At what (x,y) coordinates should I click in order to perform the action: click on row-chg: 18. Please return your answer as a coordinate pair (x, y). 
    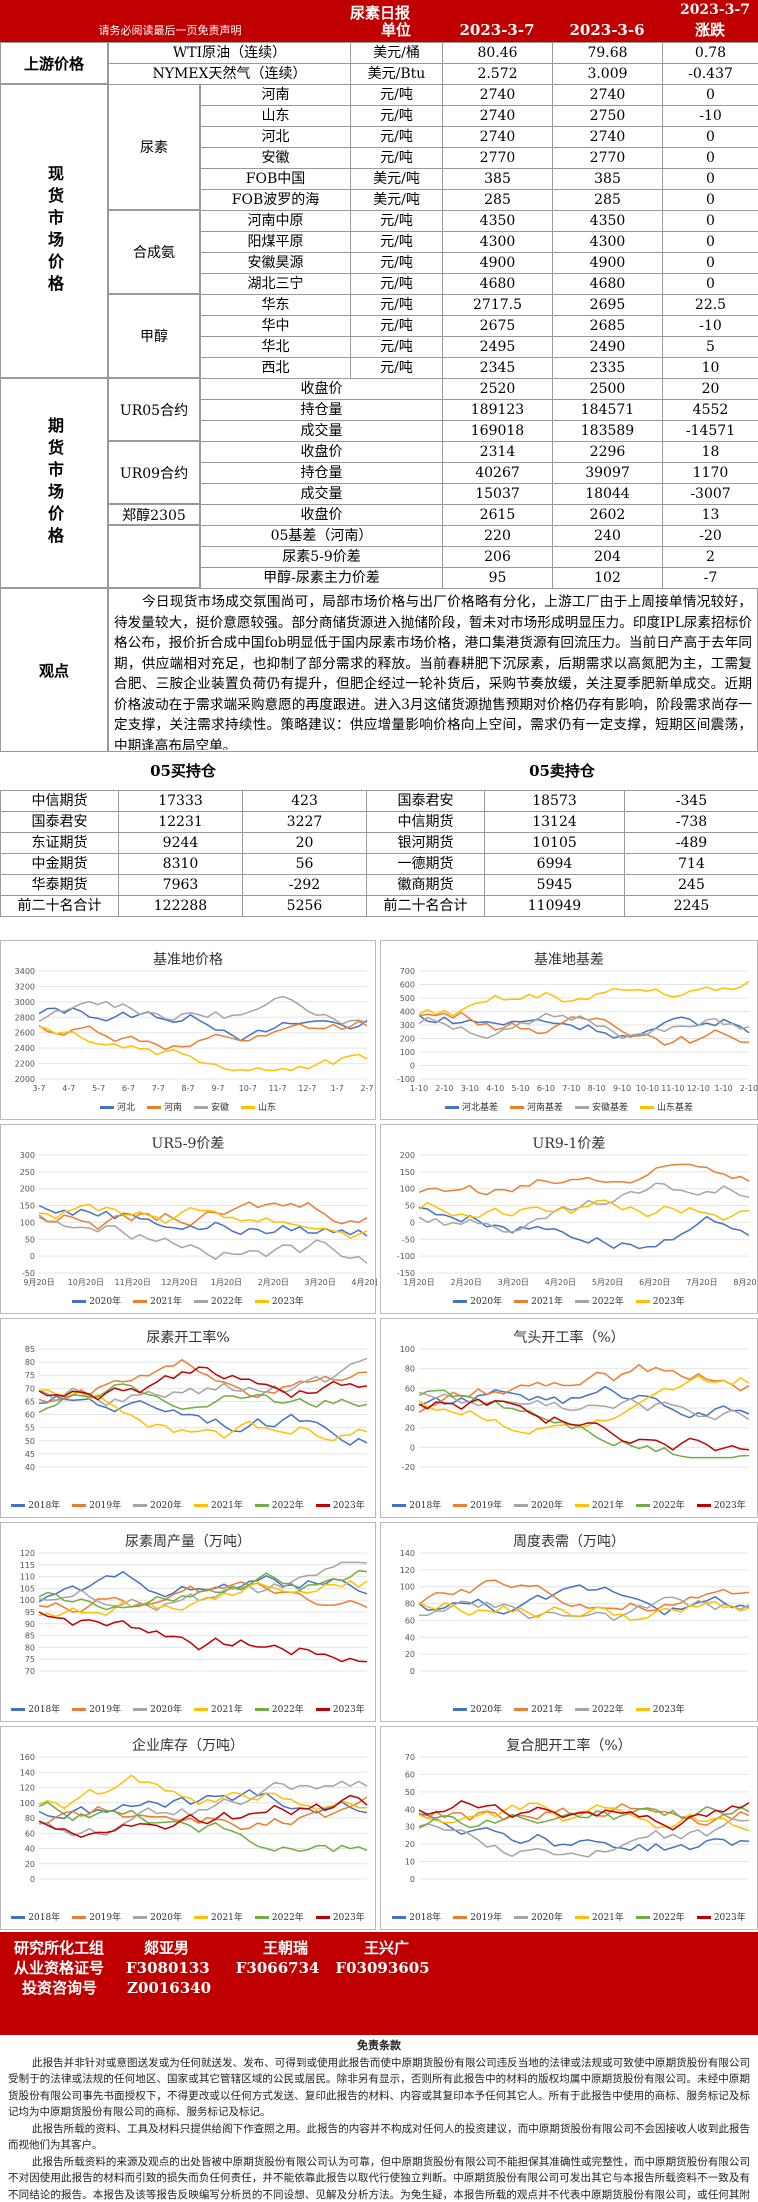
    Looking at the image, I should click on (710, 452).